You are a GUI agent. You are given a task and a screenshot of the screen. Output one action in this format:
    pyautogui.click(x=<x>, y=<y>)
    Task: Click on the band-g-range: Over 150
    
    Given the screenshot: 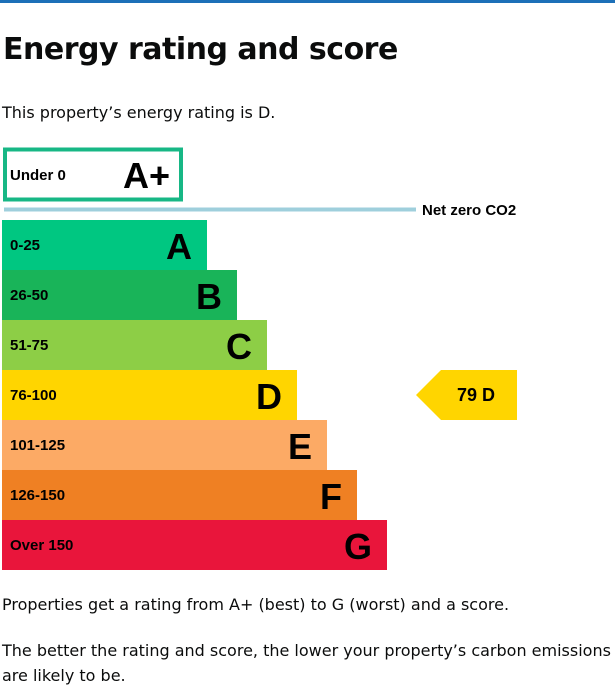 What is the action you would take?
    pyautogui.click(x=41, y=545)
    